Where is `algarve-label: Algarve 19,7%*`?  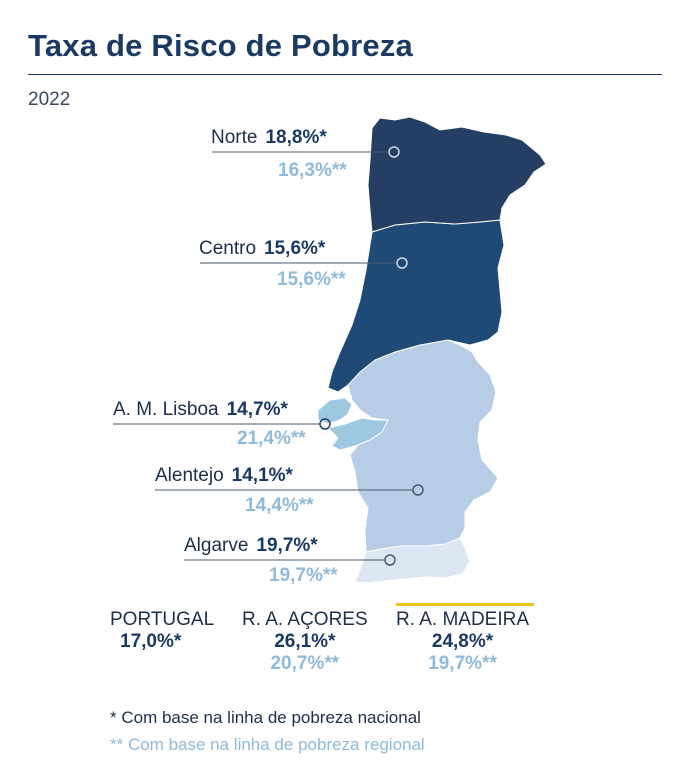
algarve-label: Algarve 19,7%* is located at coordinates (251, 546).